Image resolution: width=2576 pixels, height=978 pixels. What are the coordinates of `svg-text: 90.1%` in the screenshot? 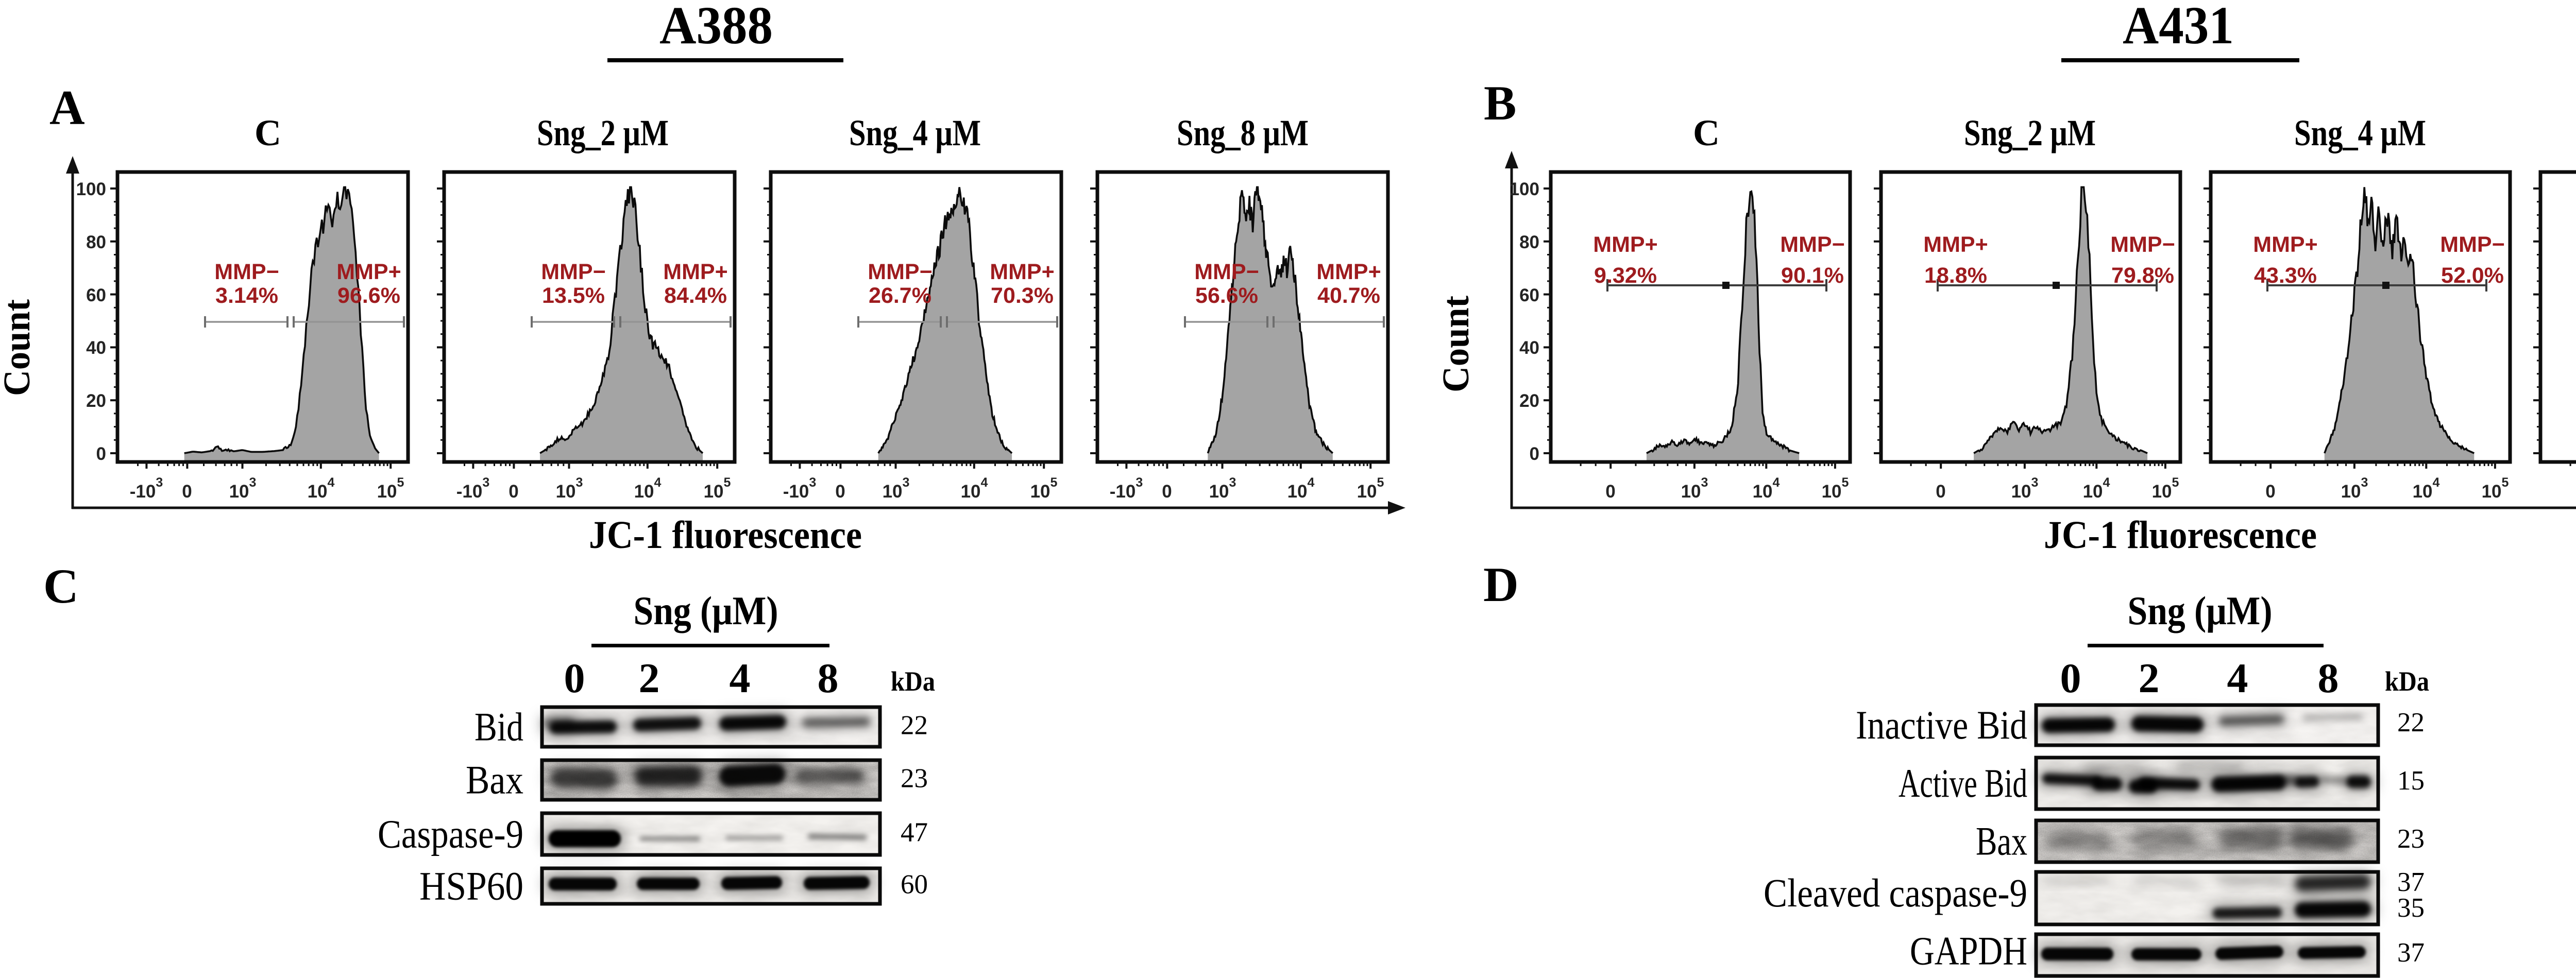 It's located at (1812, 275).